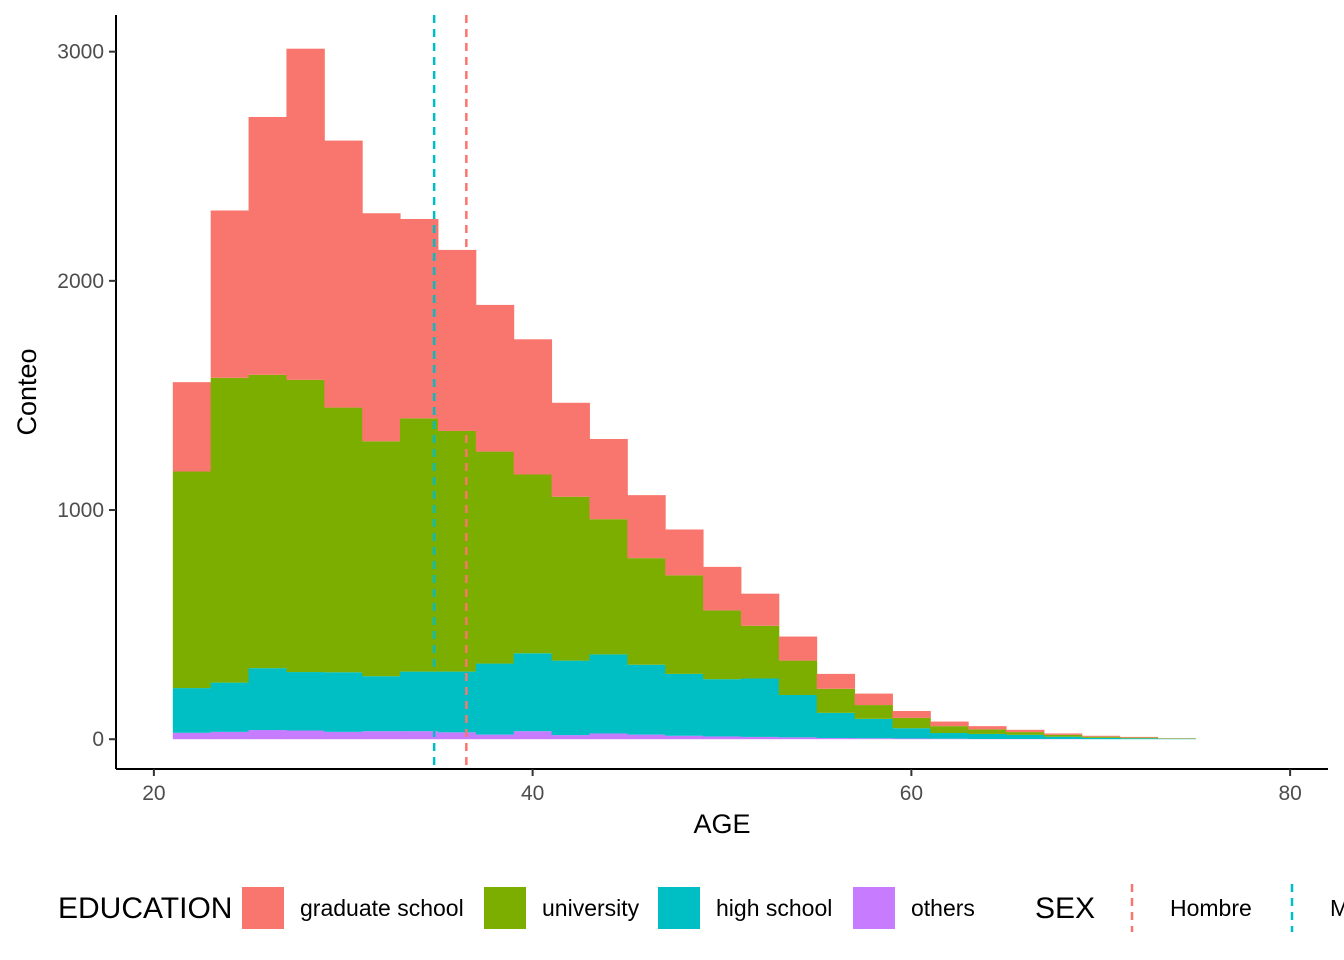  What do you see at coordinates (505, 908) in the screenshot?
I see `legend-key-university` at bounding box center [505, 908].